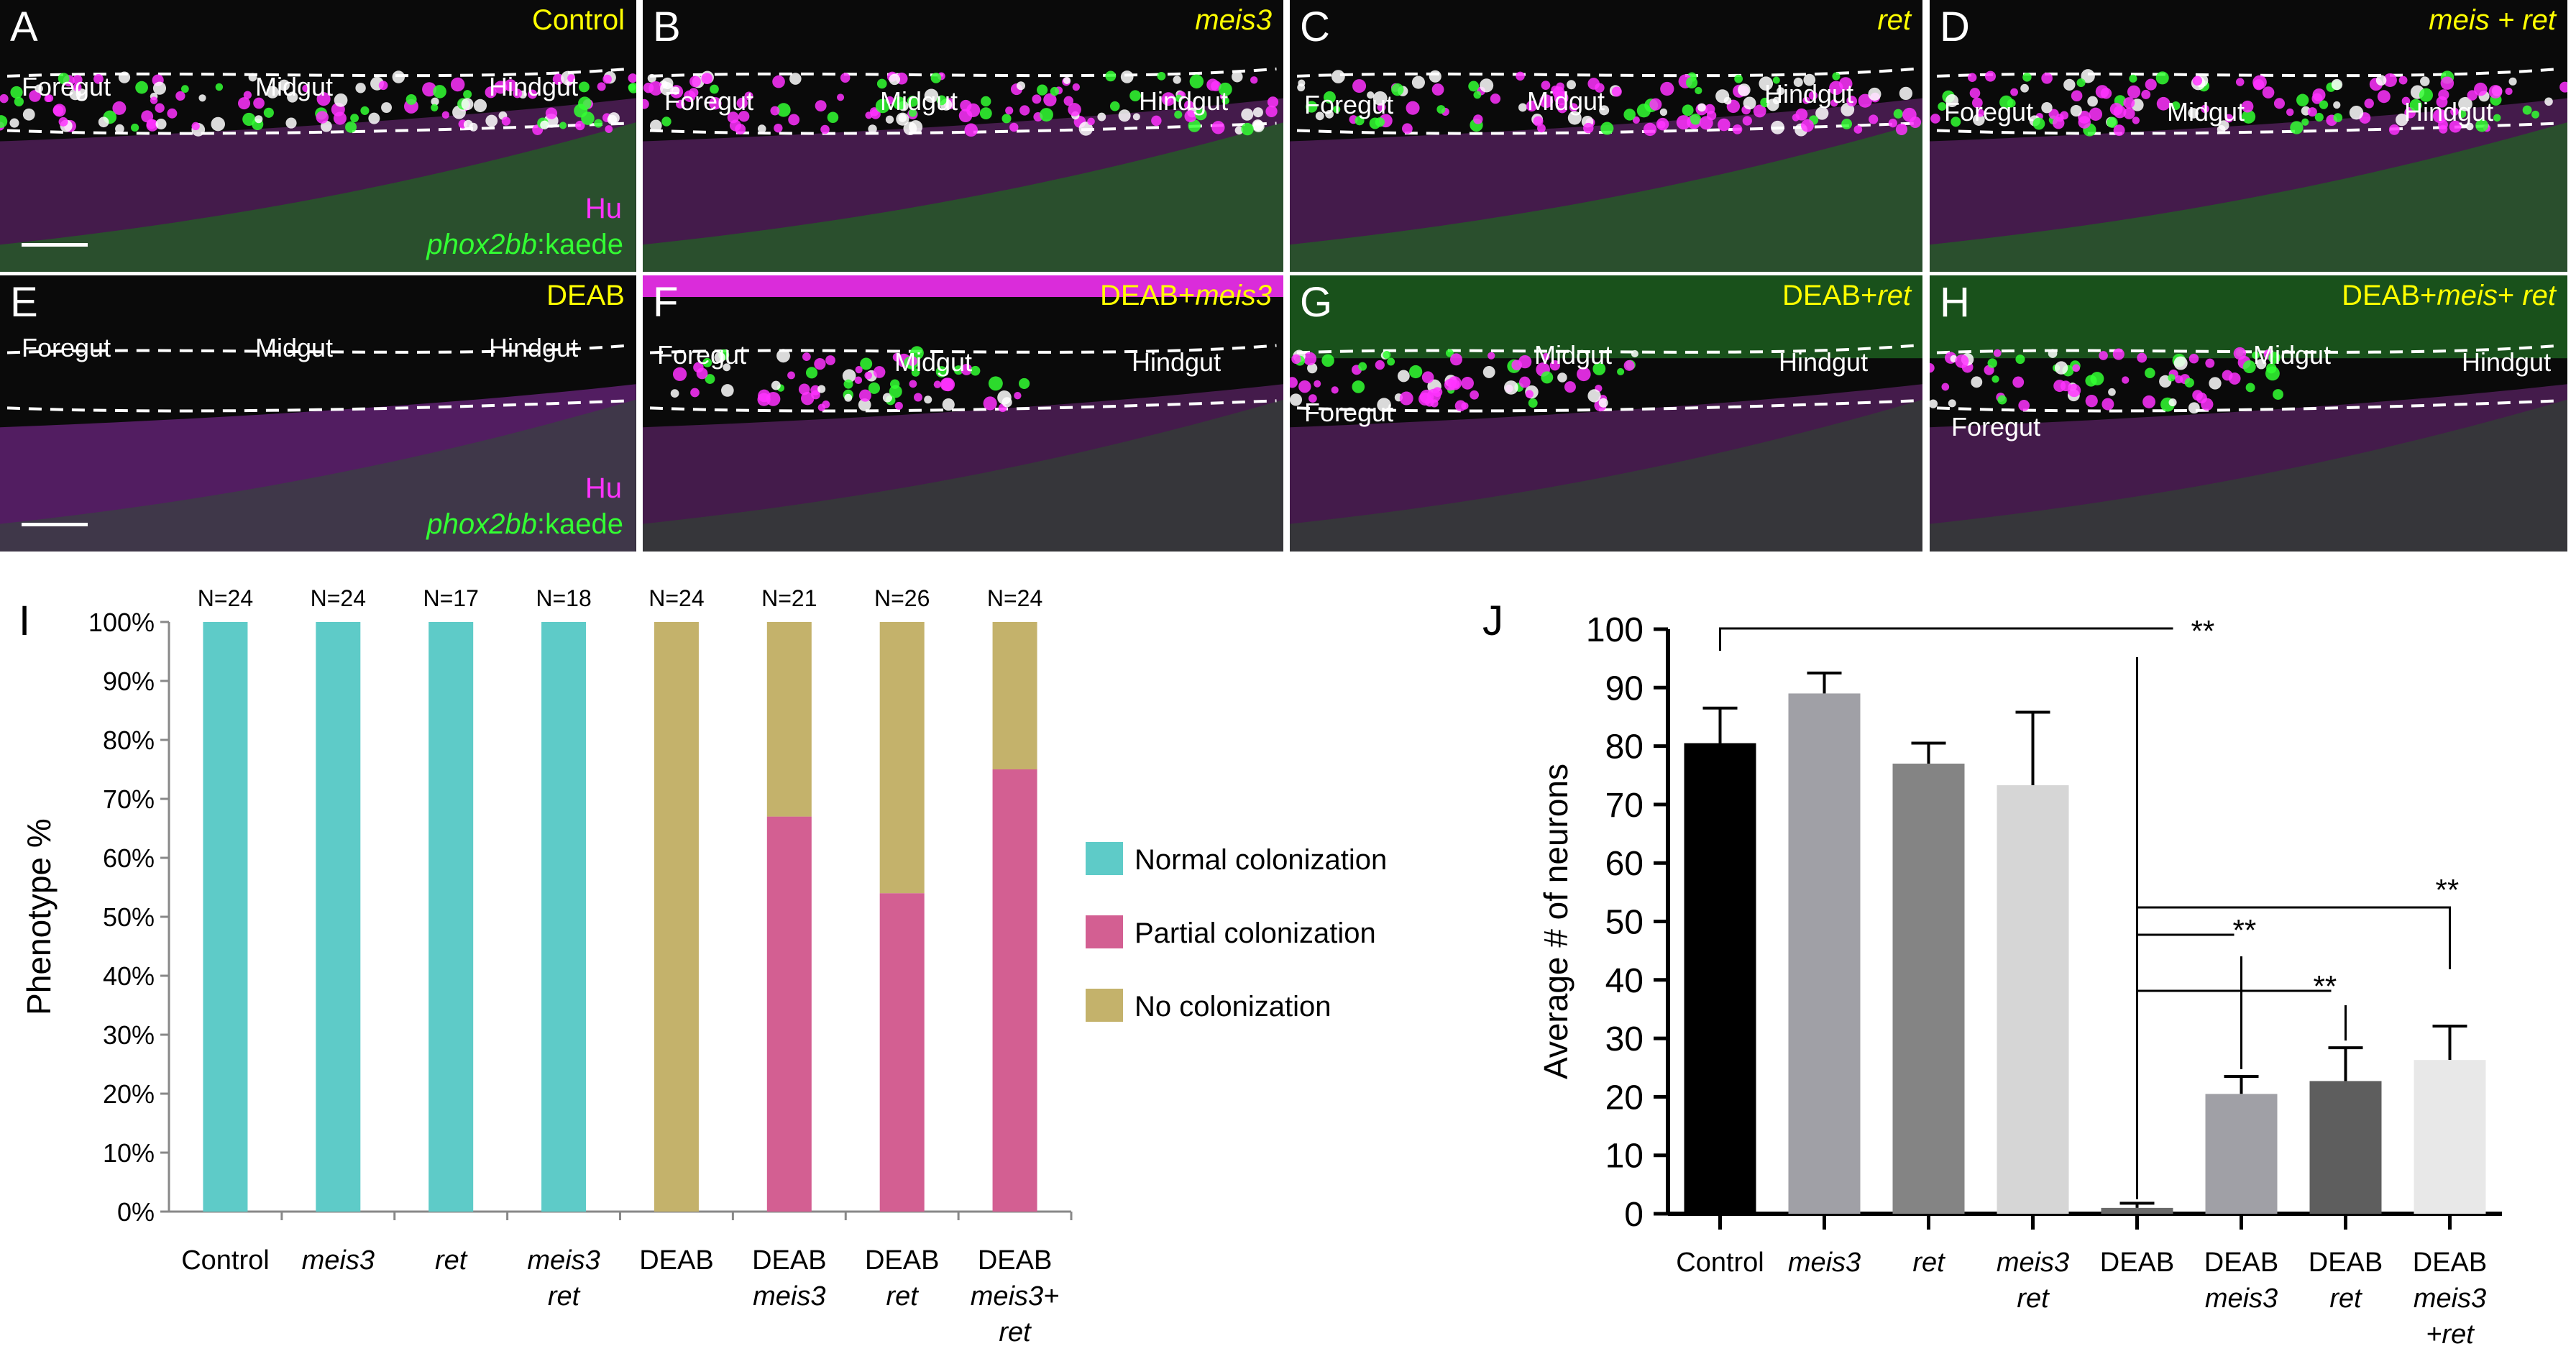 This screenshot has height=1359, width=2576. Describe the element at coordinates (1624, 981) in the screenshot. I see `y-tick-label: 40` at that location.